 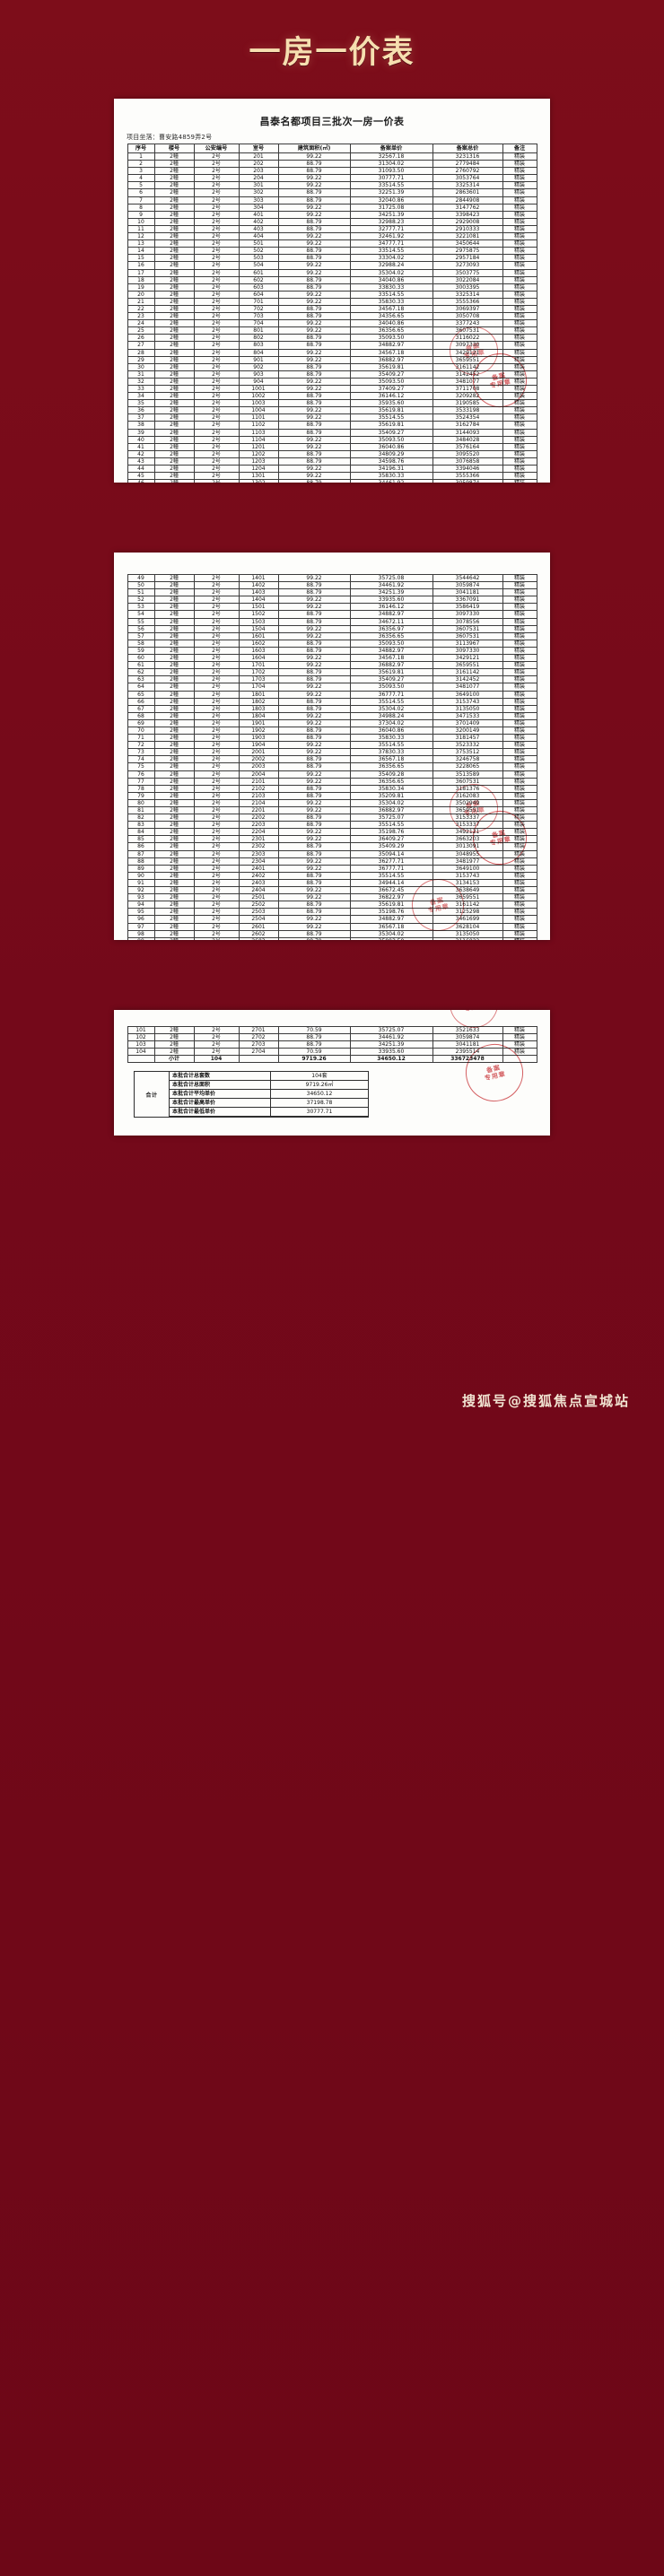 What do you see at coordinates (468, 578) in the screenshot?
I see `cell-备案总价: 3544642` at bounding box center [468, 578].